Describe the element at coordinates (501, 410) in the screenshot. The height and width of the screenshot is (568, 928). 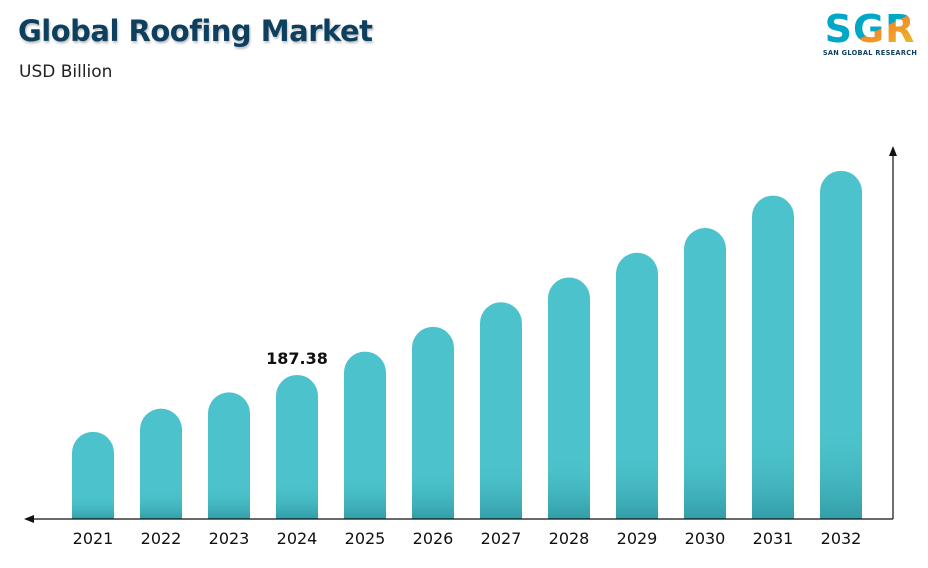
I see `bar-shade-2027` at that location.